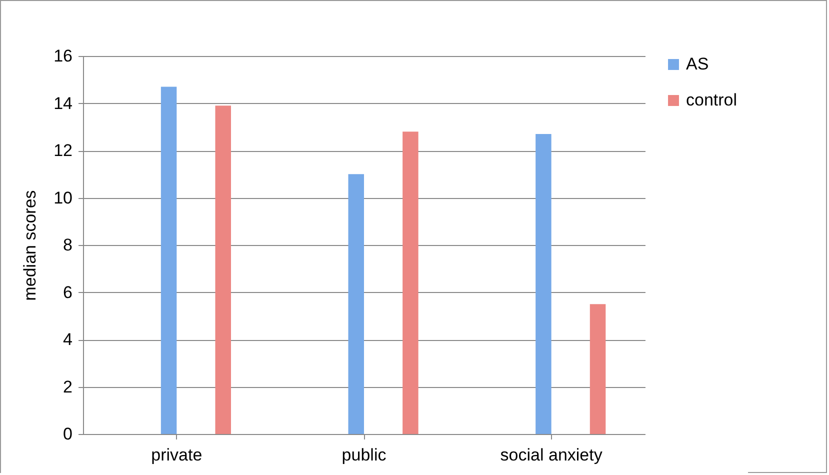 The image size is (829, 475). I want to click on y-tick-label: 8, so click(67, 245).